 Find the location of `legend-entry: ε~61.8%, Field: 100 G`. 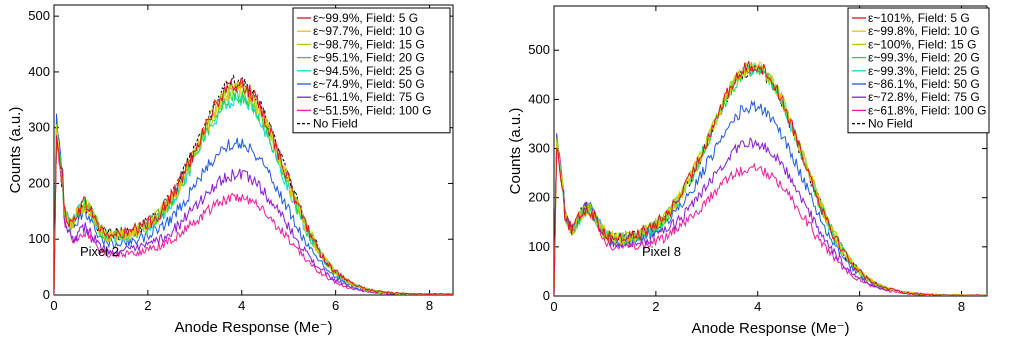

legend-entry: ε~61.8%, Field: 100 G is located at coordinates (927, 110).